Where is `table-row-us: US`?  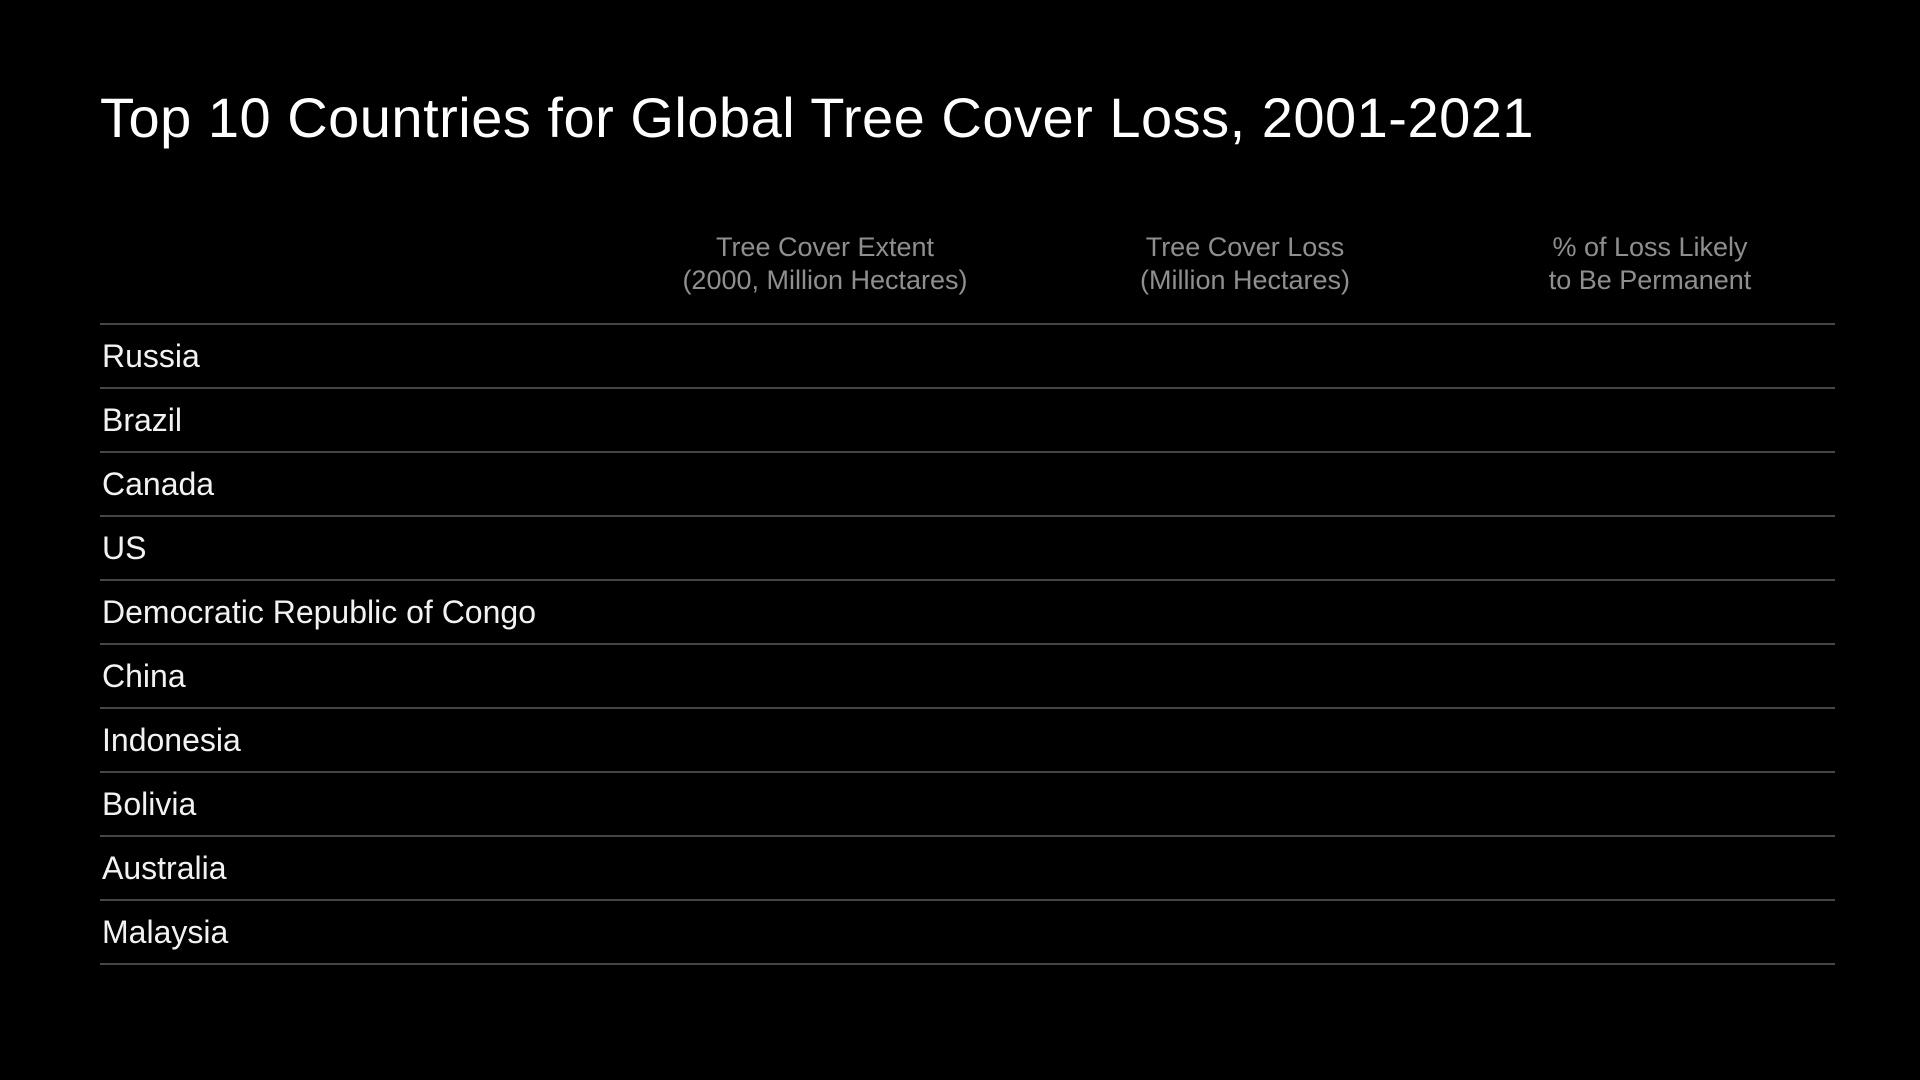
table-row-us: US is located at coordinates (967, 548).